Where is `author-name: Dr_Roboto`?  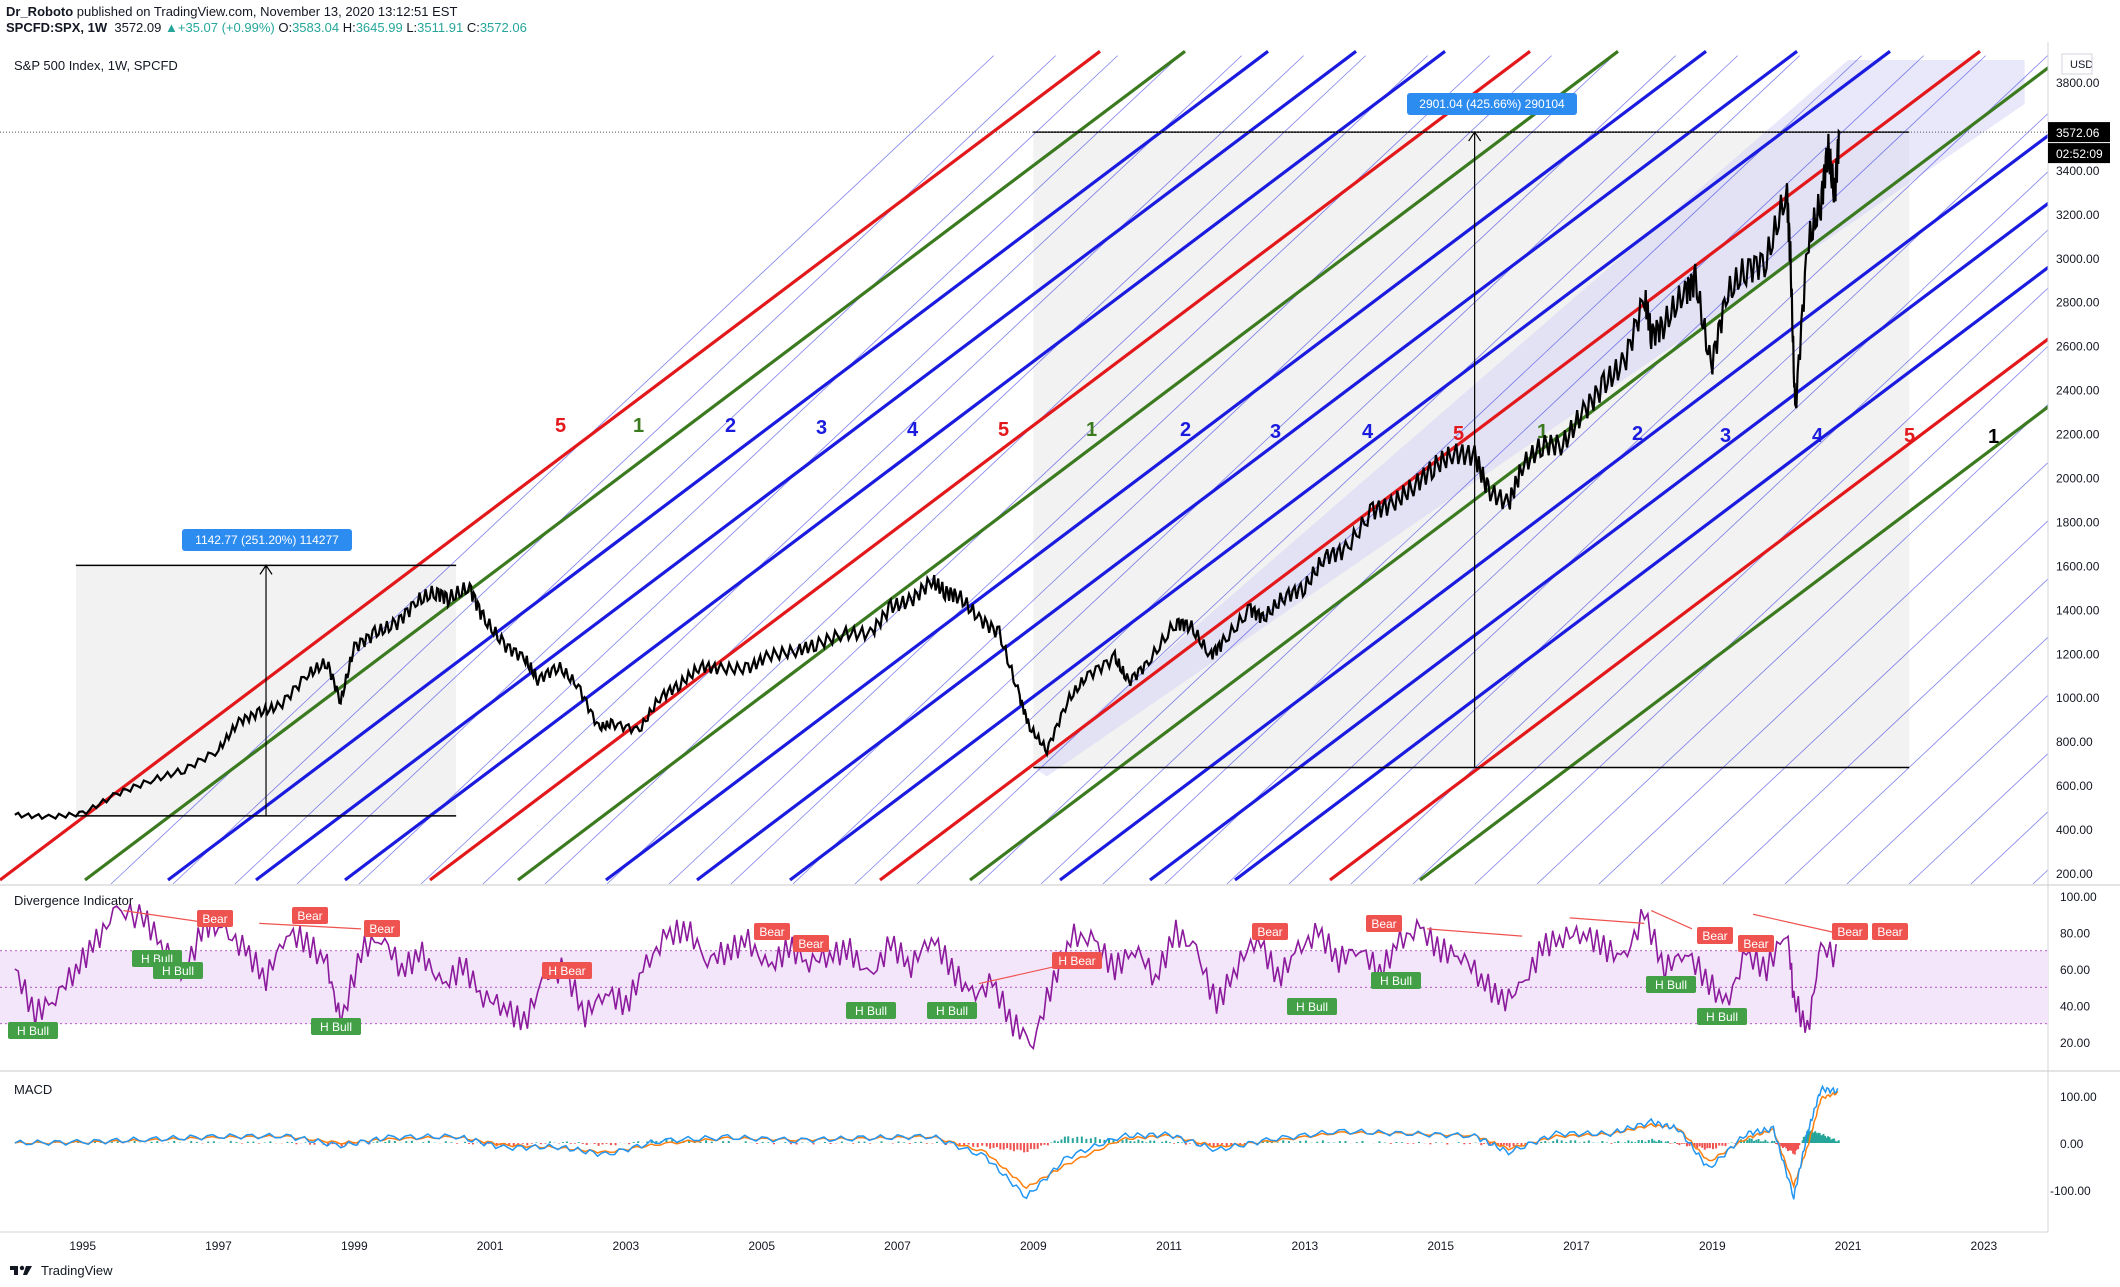
author-name: Dr_Roboto is located at coordinates (40, 11).